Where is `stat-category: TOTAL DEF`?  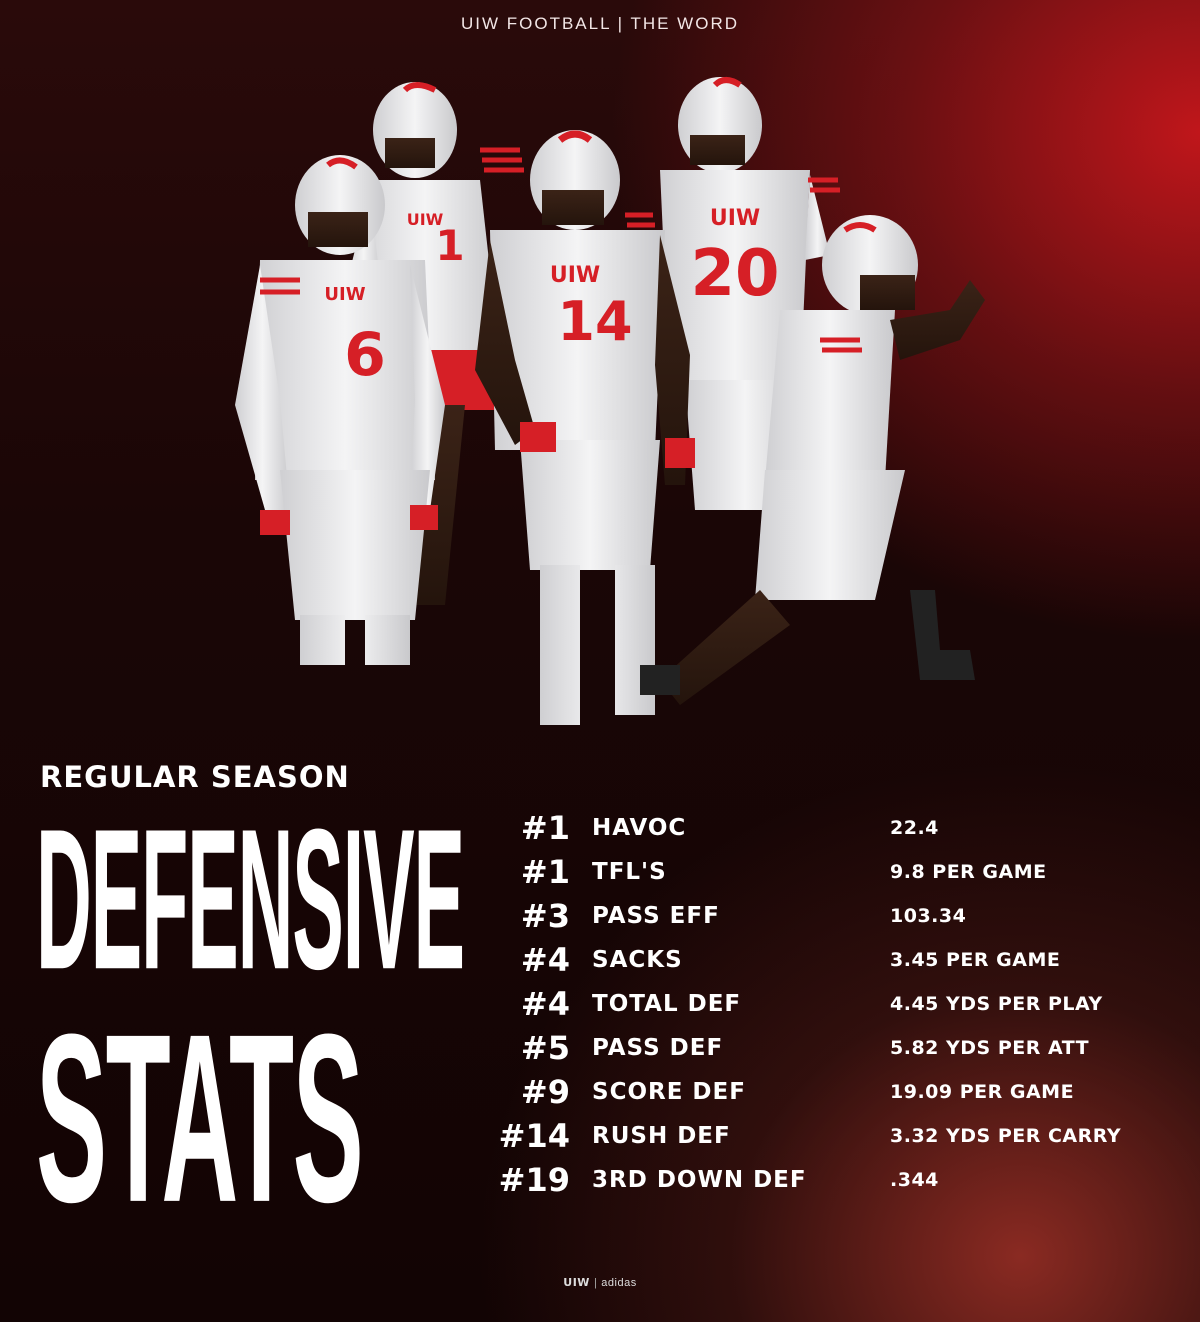
stat-category: TOTAL DEF is located at coordinates (667, 1004).